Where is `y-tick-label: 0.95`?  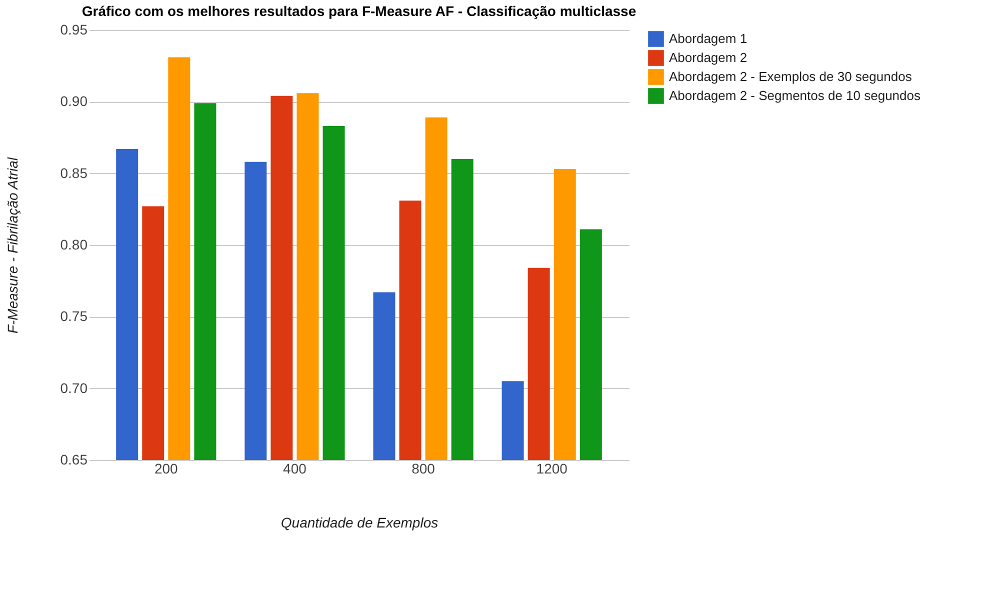 y-tick-label: 0.95 is located at coordinates (74, 30).